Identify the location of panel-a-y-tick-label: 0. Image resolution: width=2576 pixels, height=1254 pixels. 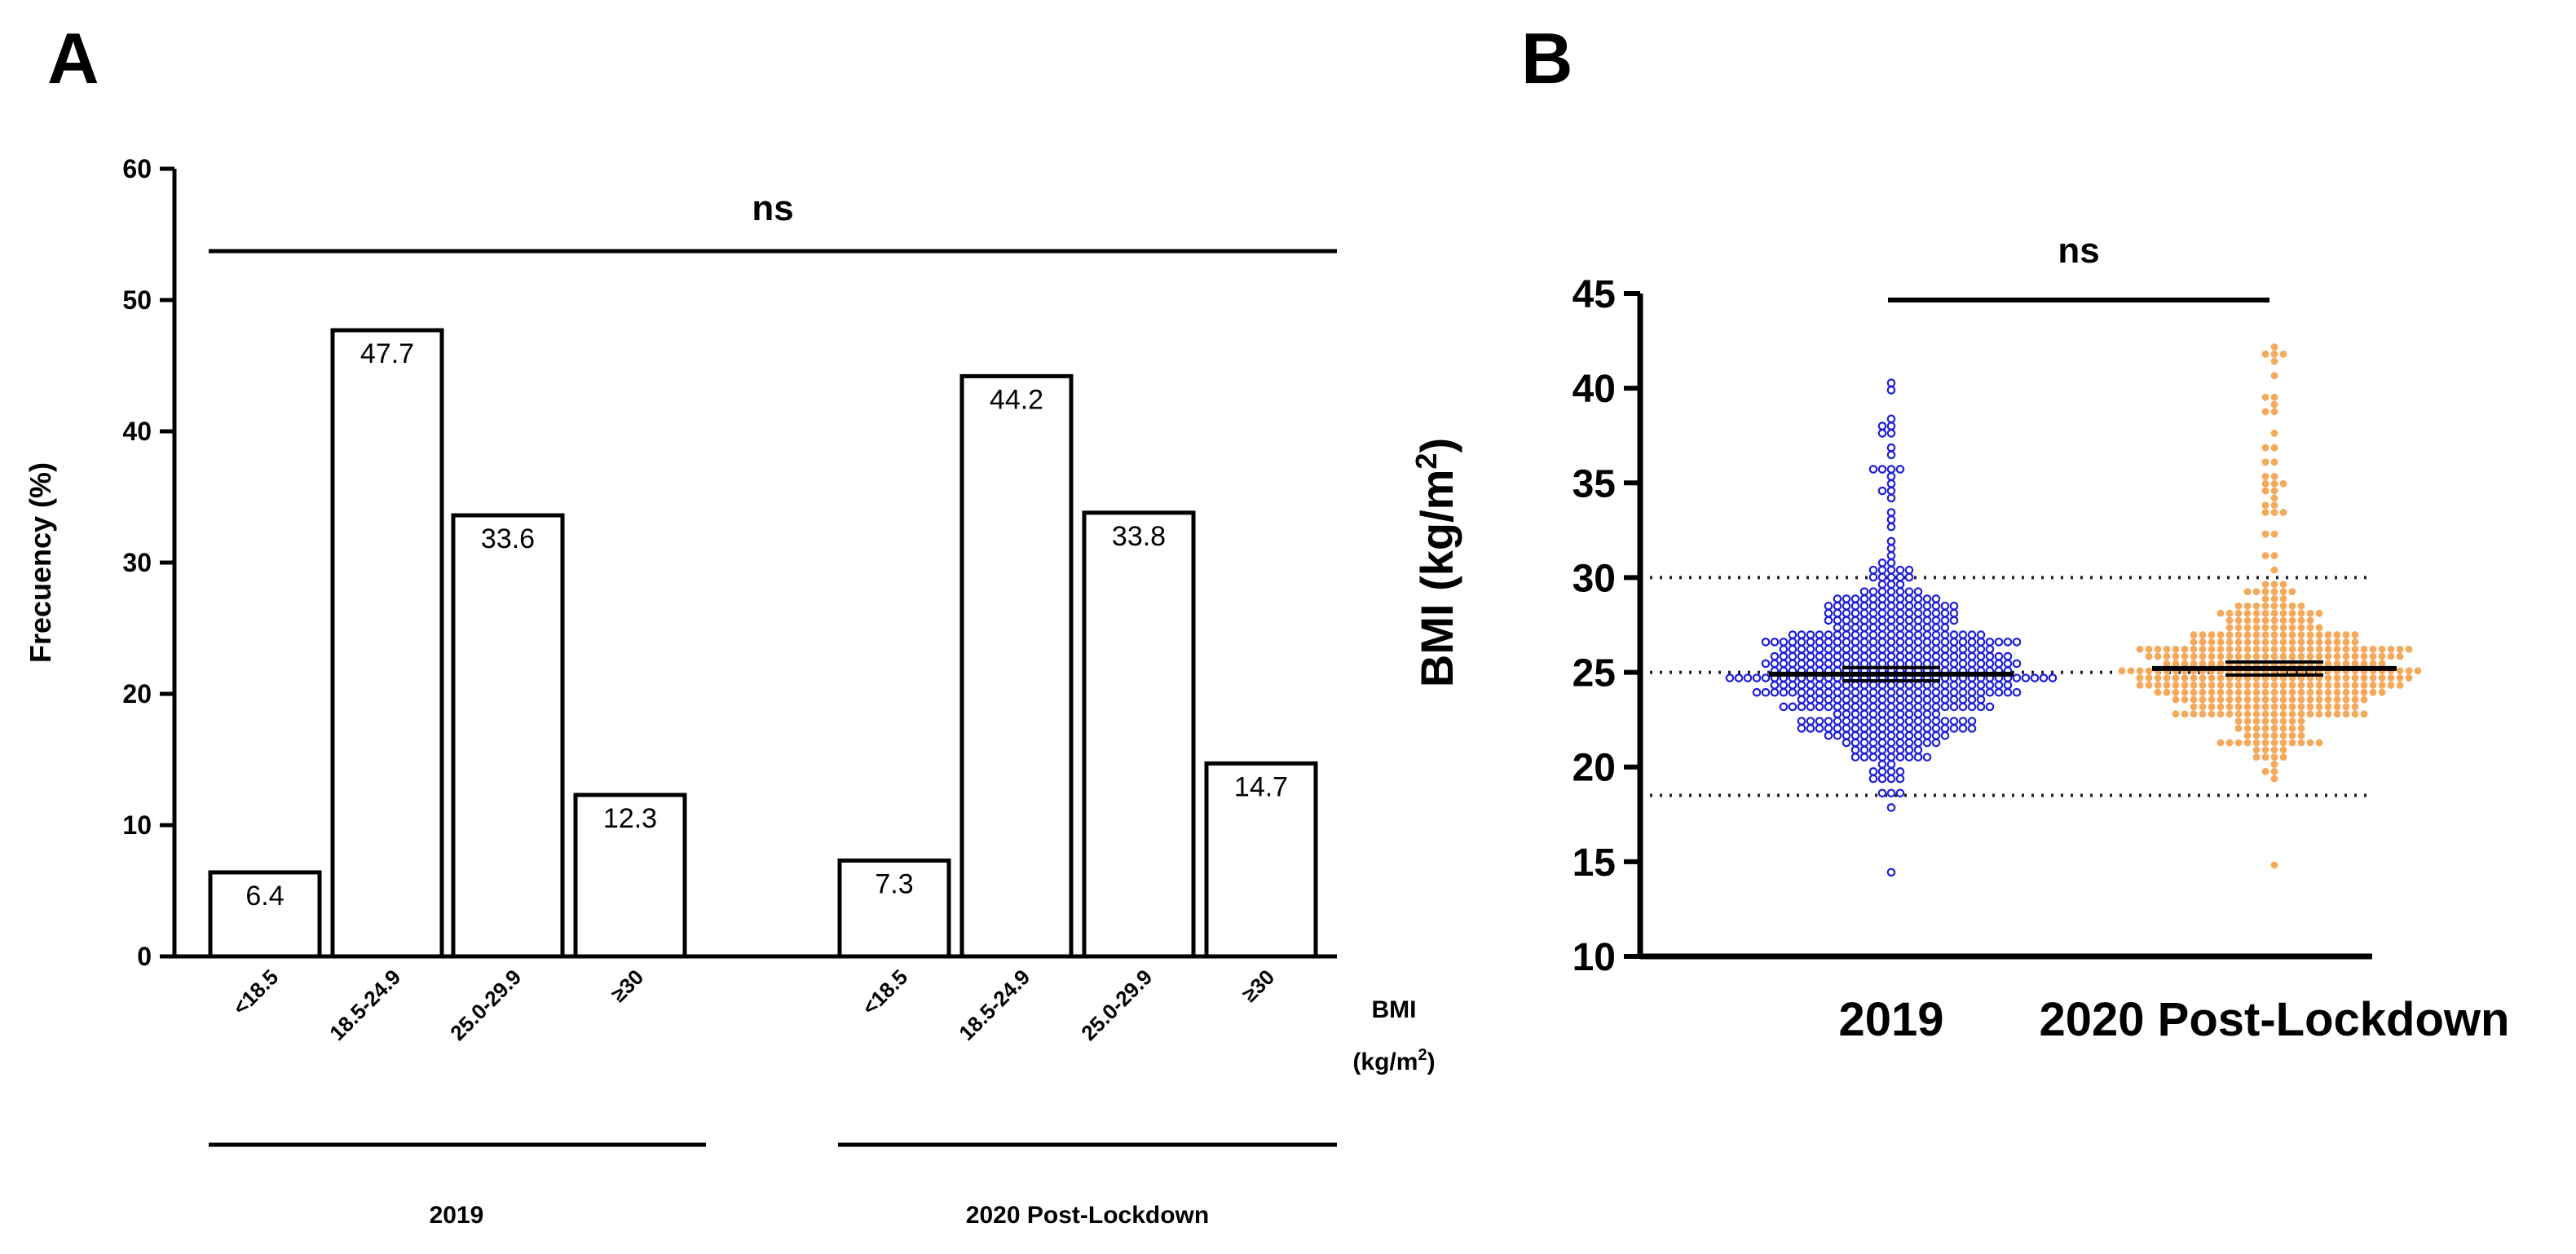
(144, 957).